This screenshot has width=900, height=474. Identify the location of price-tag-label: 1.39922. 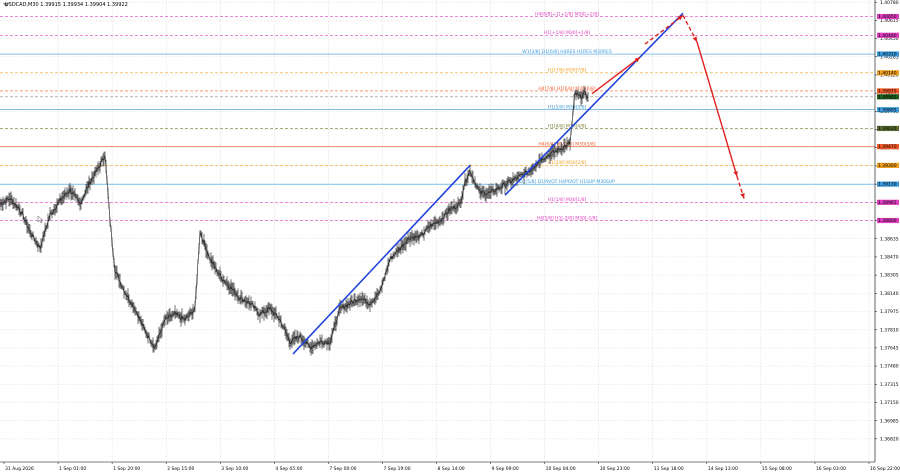
(887, 97).